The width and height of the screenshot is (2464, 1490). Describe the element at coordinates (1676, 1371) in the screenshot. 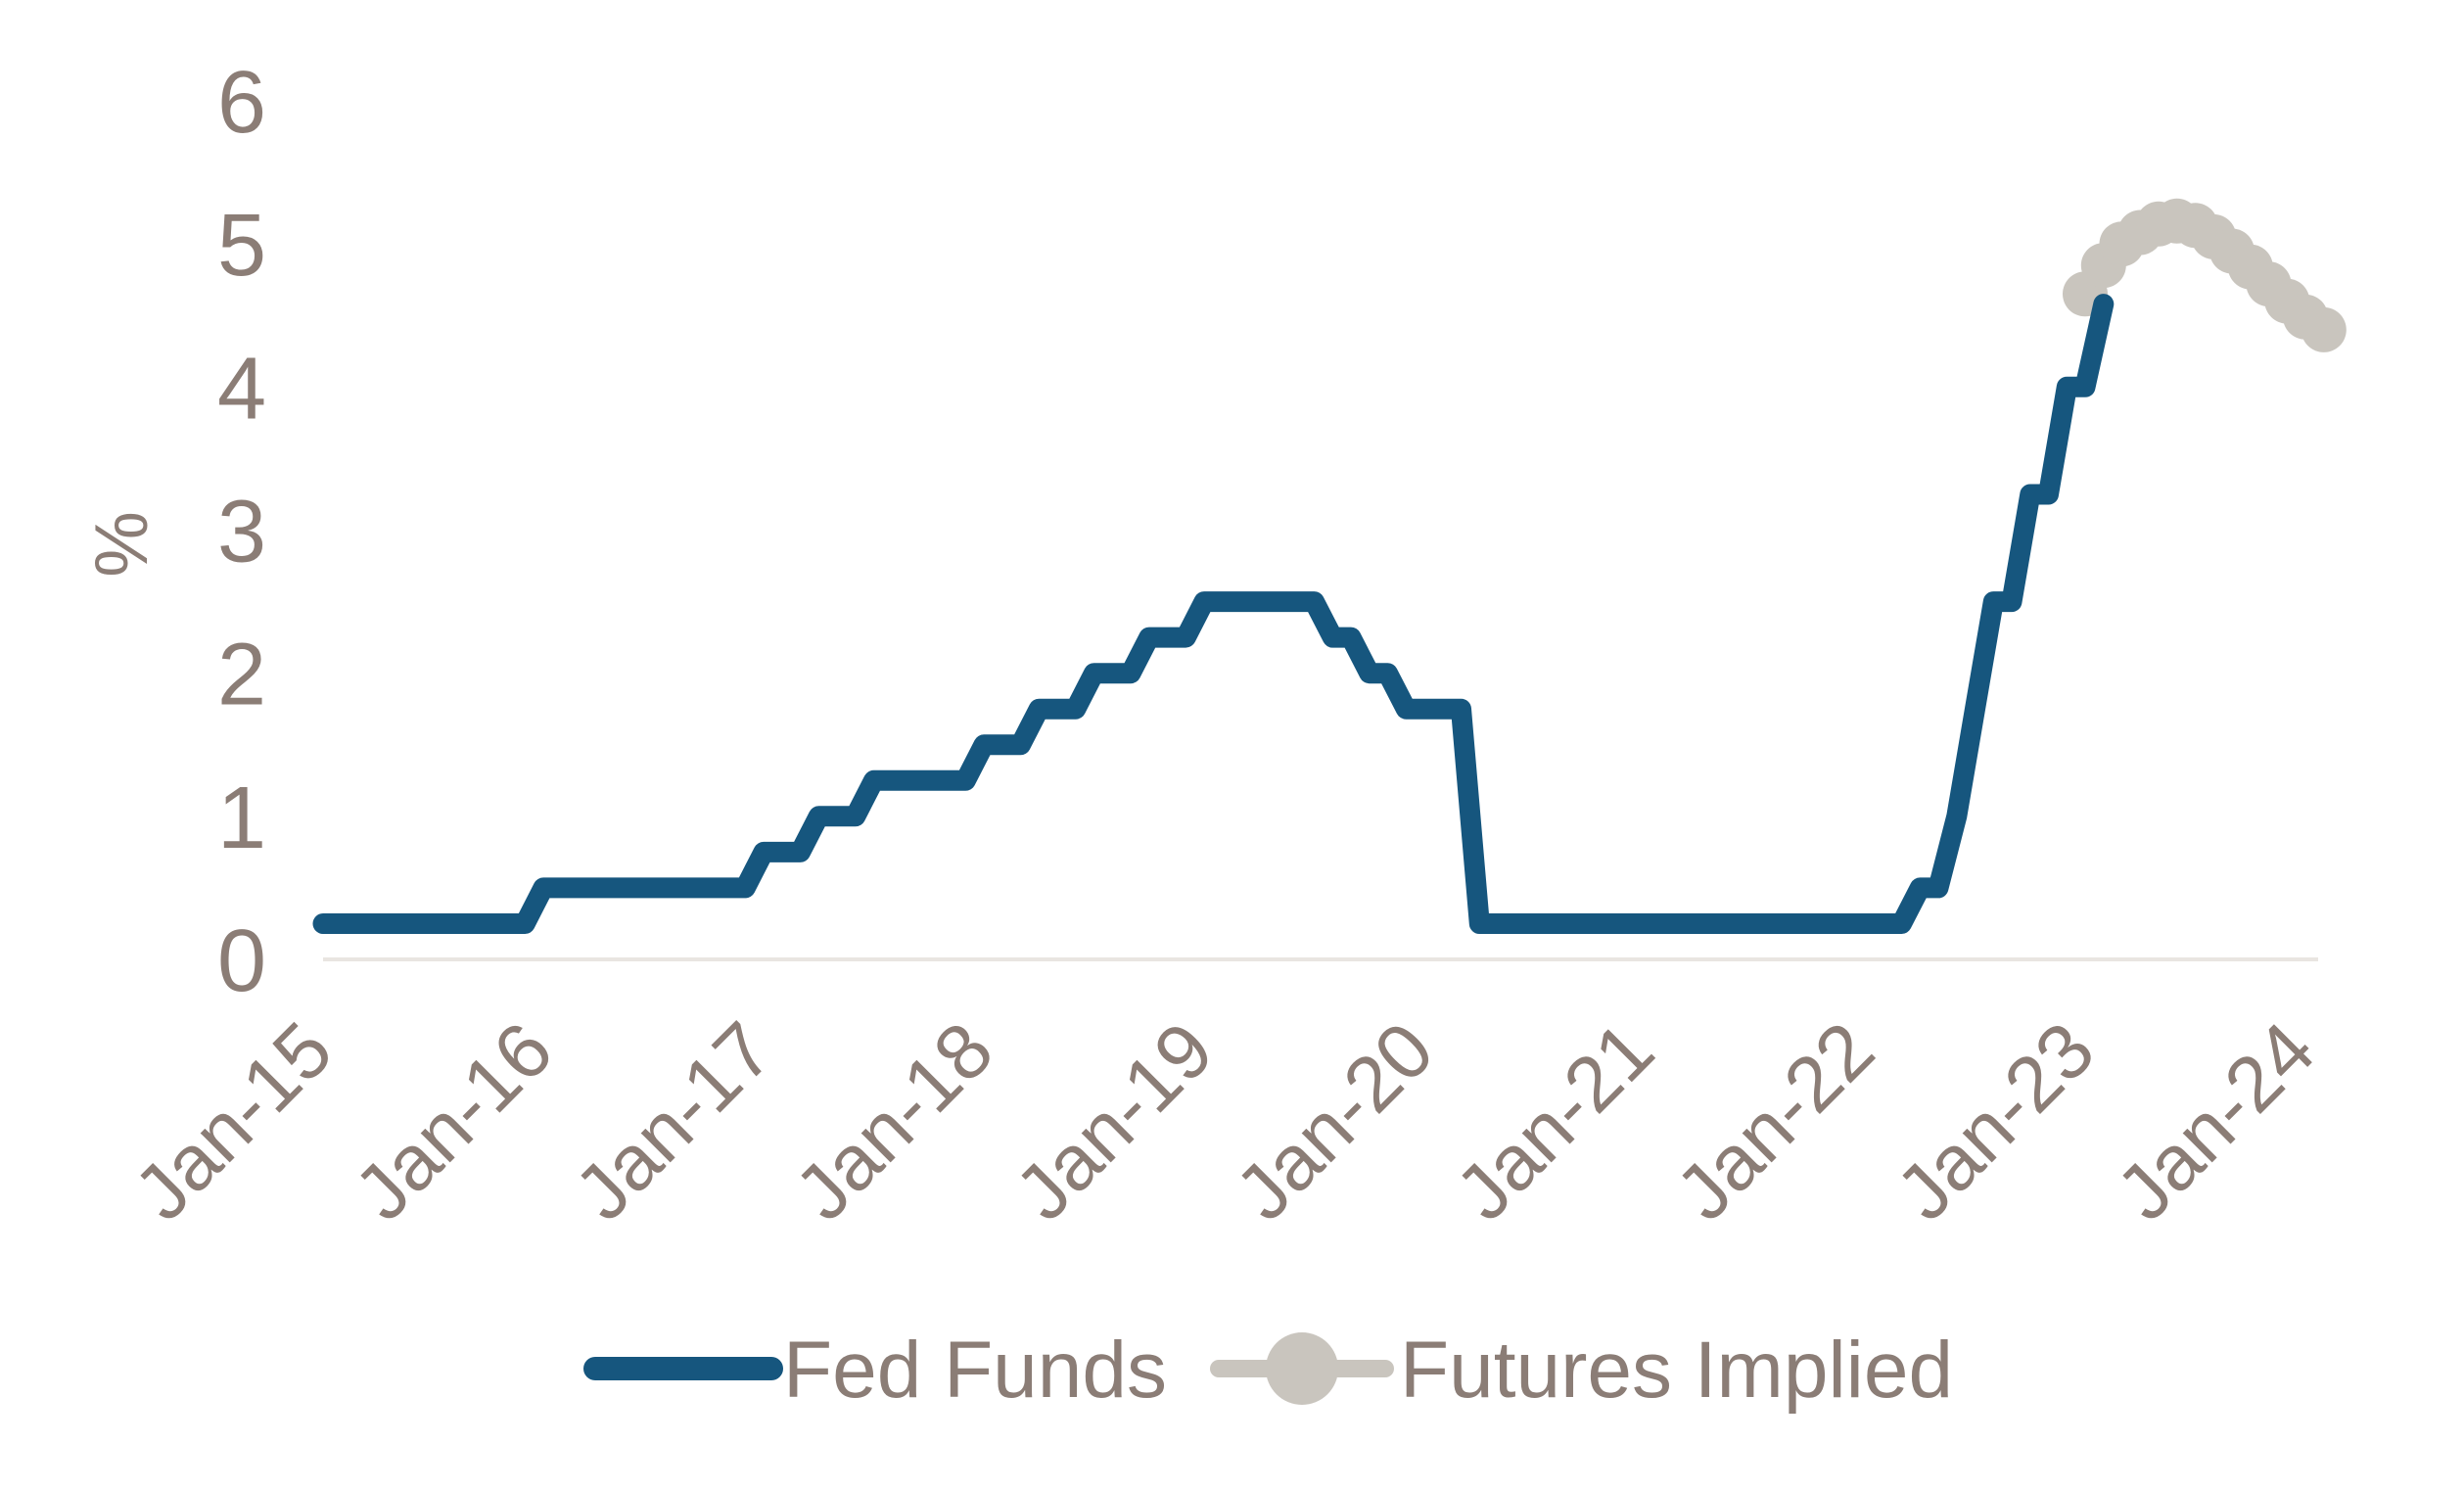

I see `futures-implied-legend-label: Futures Implied` at that location.